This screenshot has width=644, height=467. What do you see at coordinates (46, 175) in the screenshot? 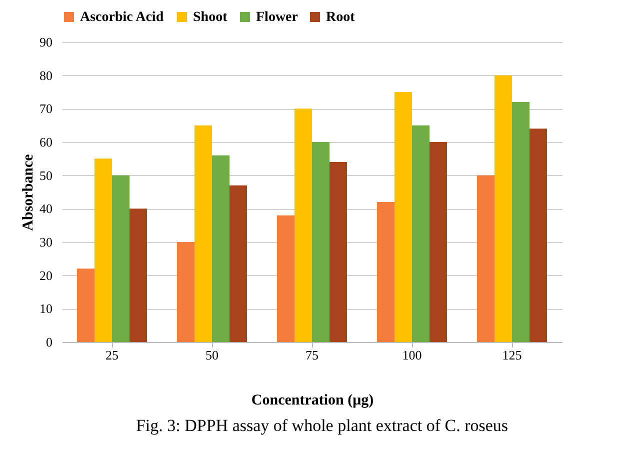
I see `y-tick-label: 50` at bounding box center [46, 175].